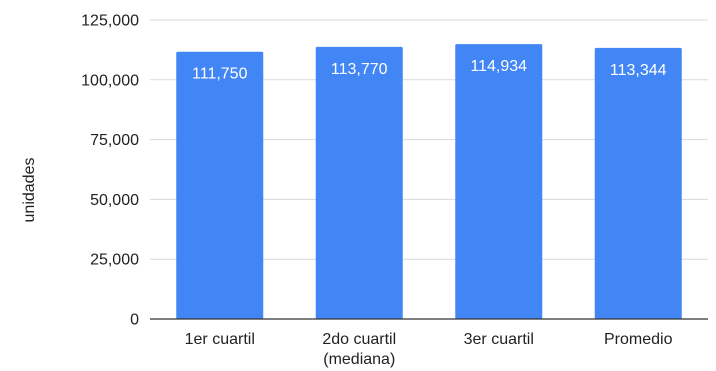  I want to click on y-tick-label: 75,000, so click(114, 140).